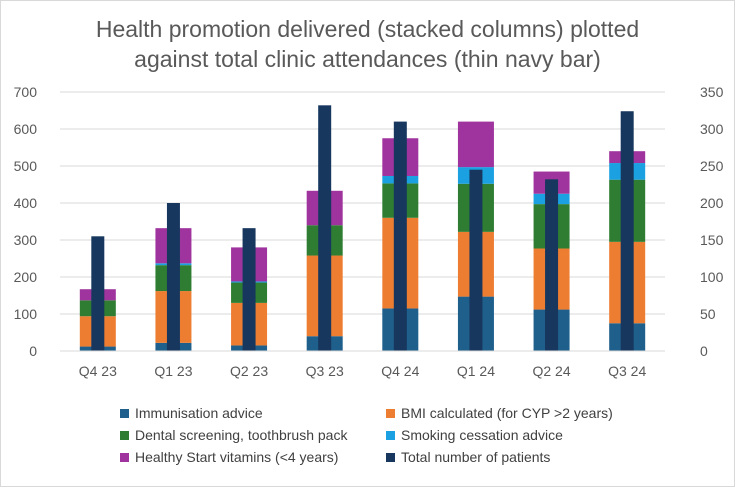  I want to click on y-left-tick-label: 700, so click(26, 92).